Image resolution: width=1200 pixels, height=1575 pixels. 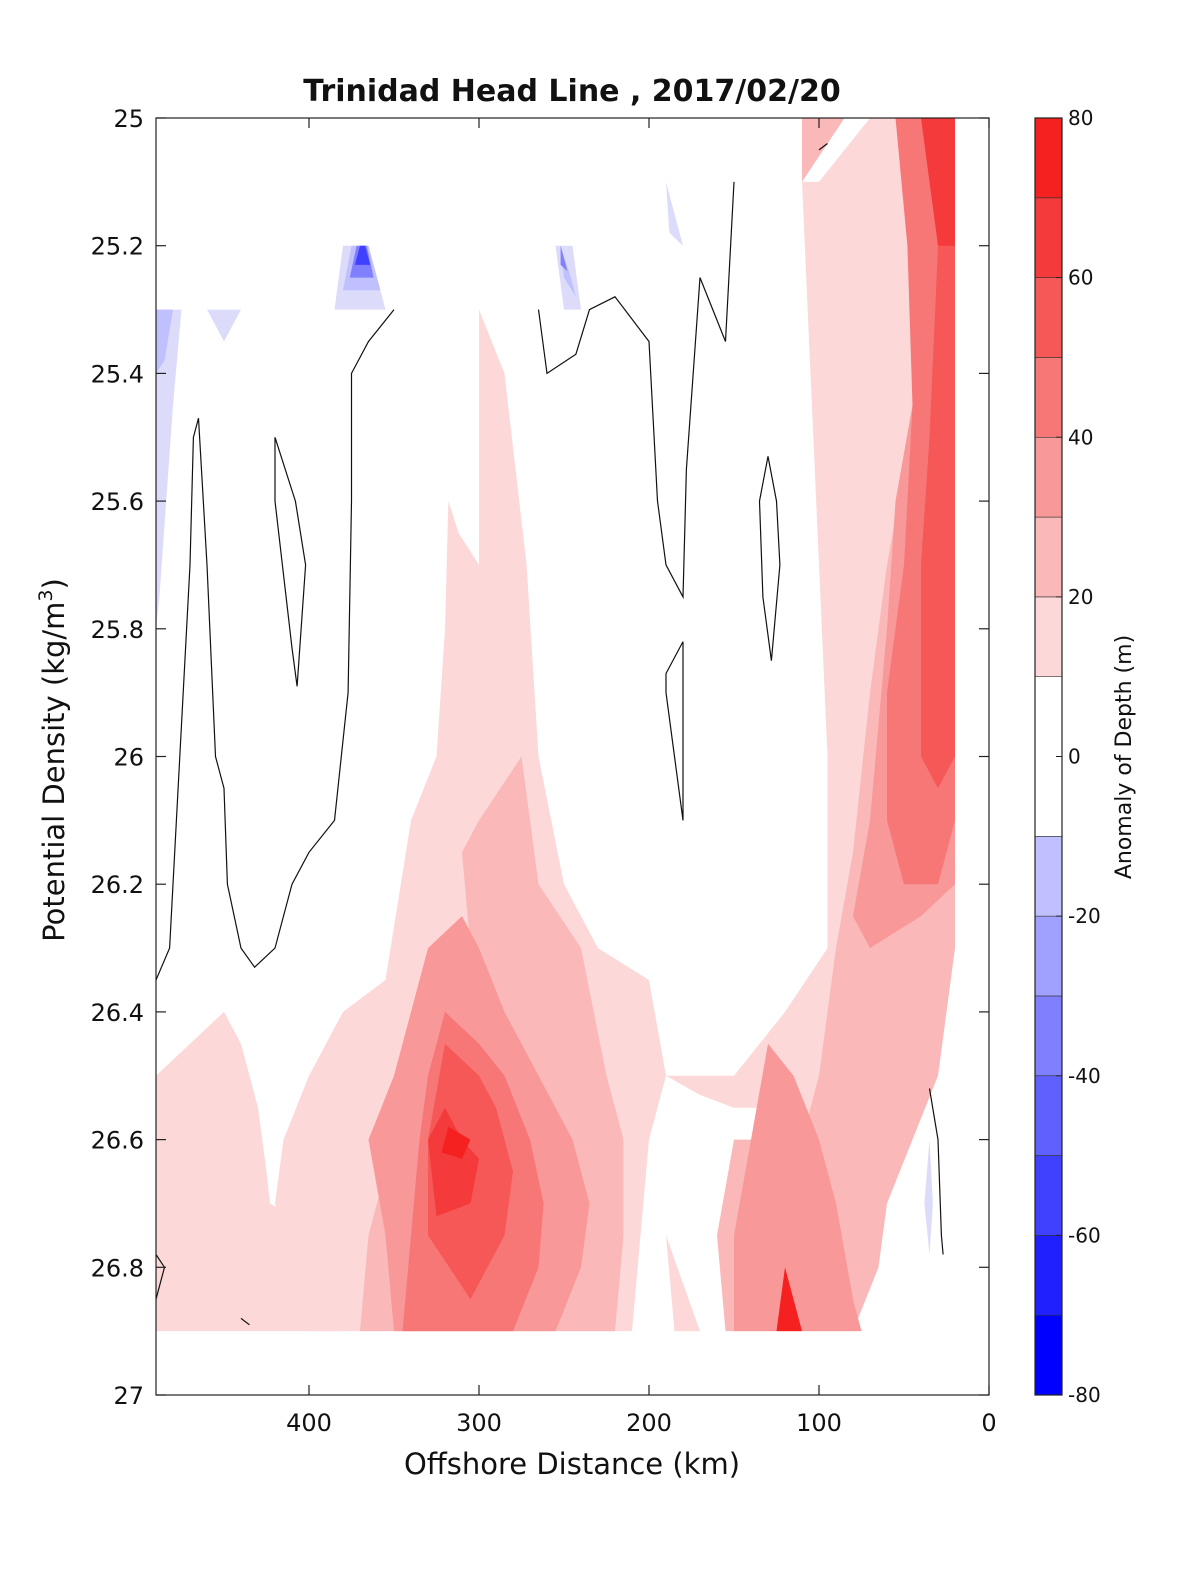 What do you see at coordinates (1048, 876) in the screenshot?
I see `colorbar-band--20--10` at bounding box center [1048, 876].